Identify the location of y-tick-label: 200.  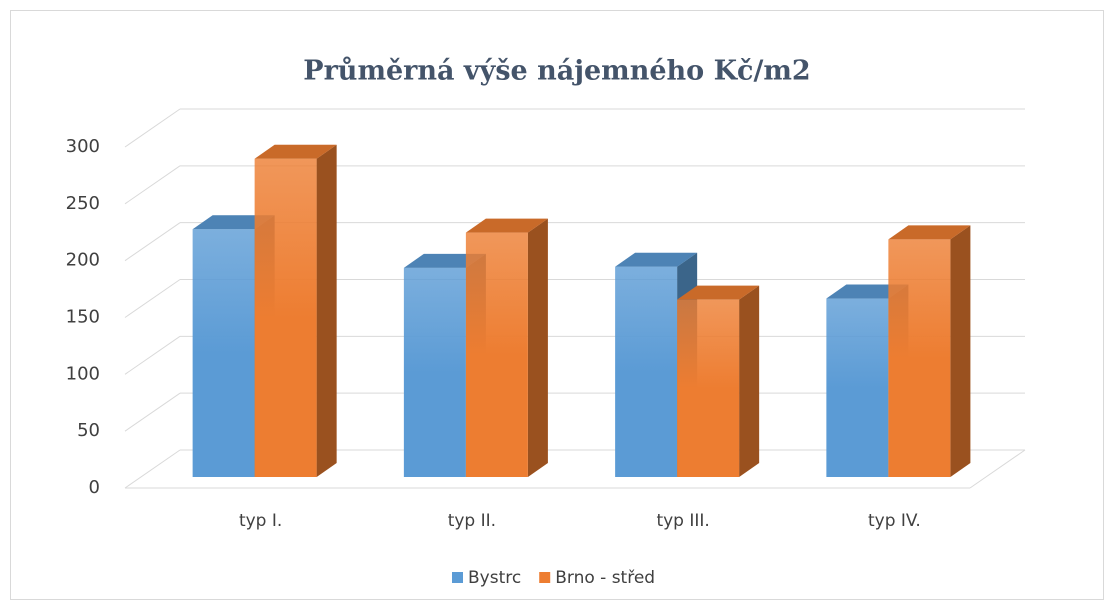
(83, 260).